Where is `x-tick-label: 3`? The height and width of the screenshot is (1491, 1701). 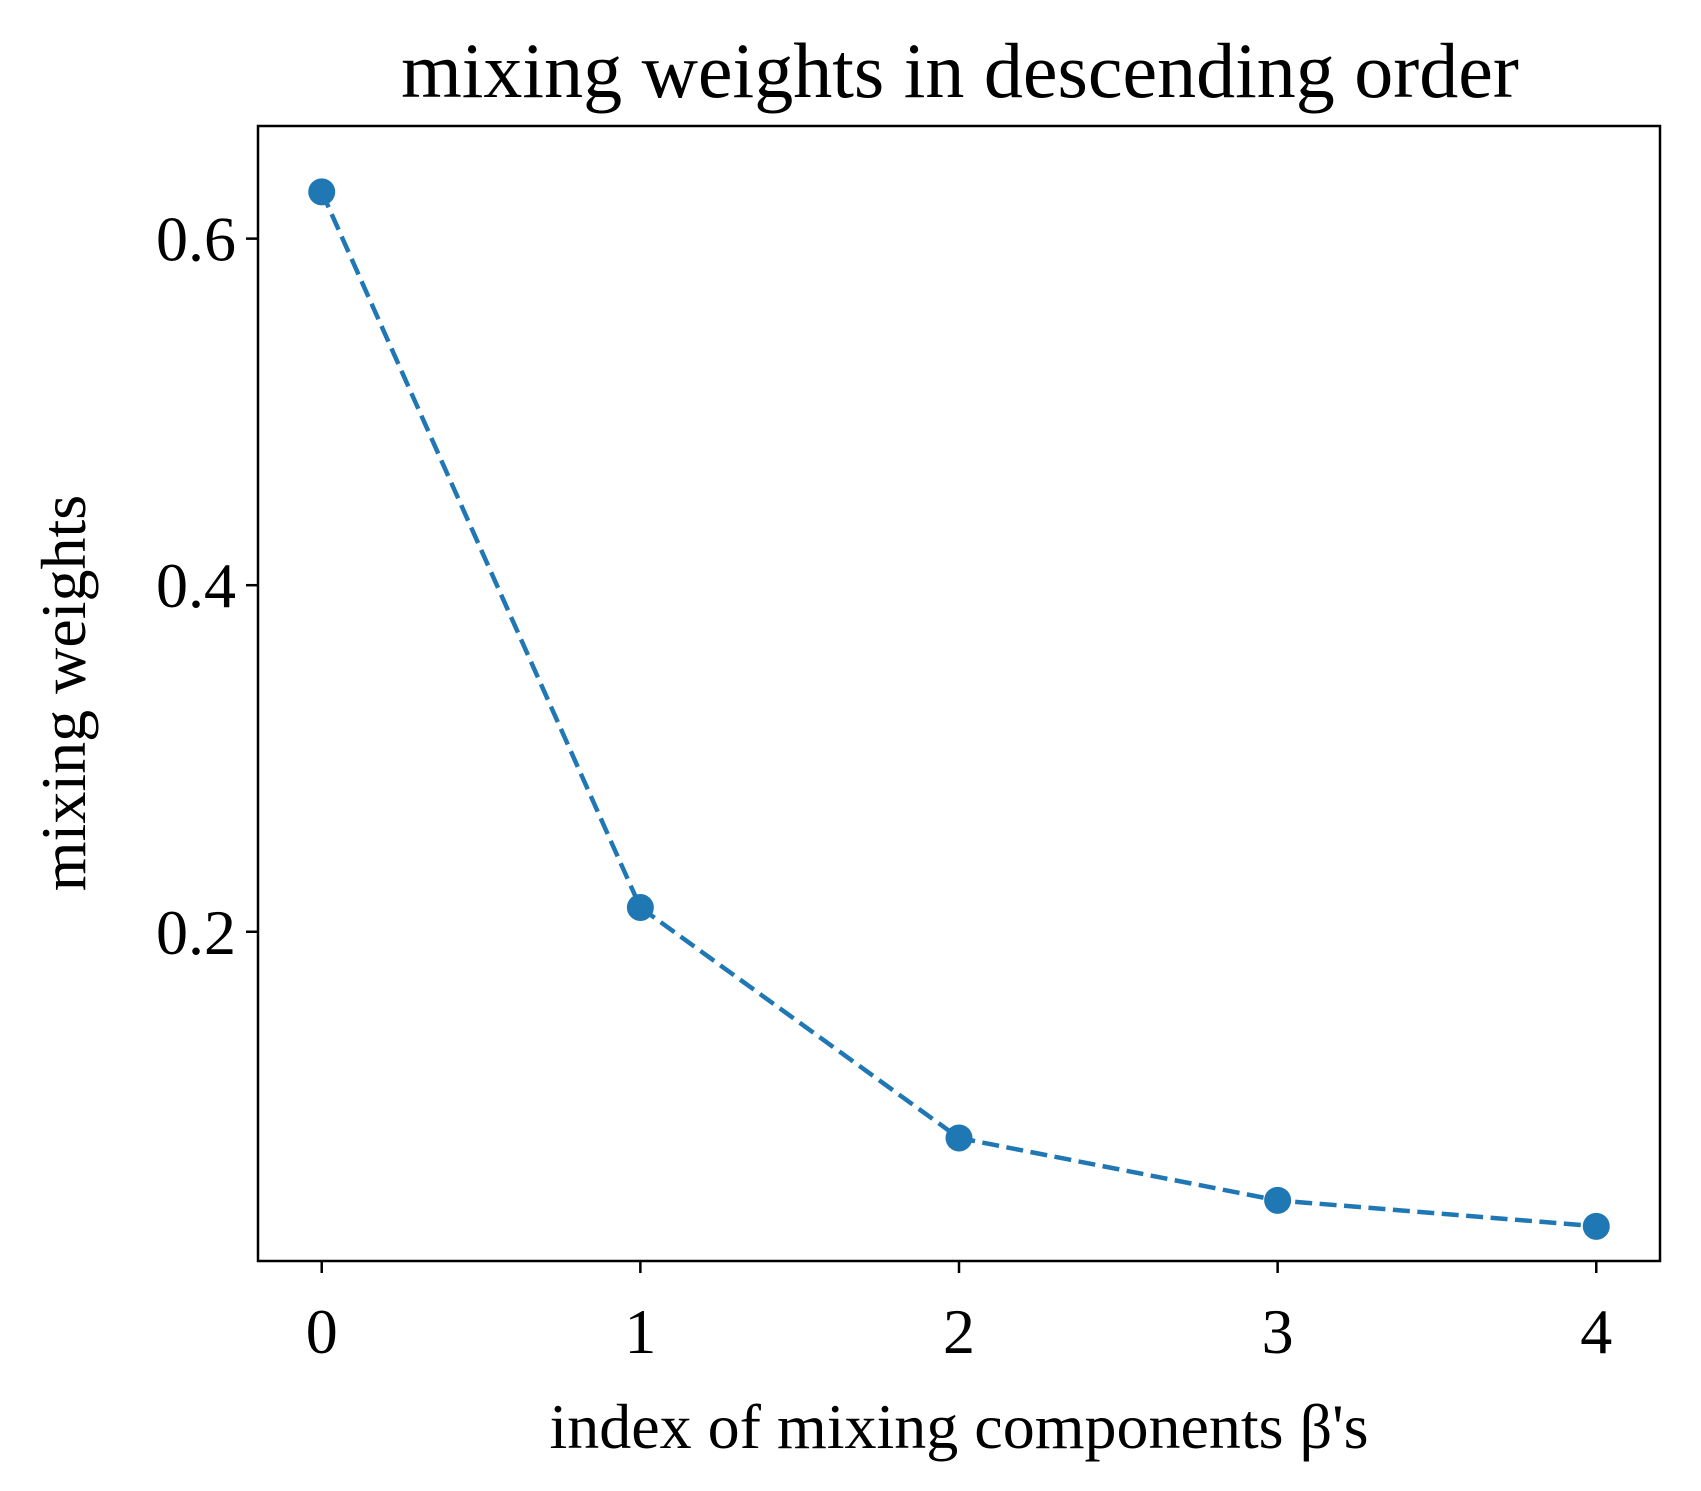 x-tick-label: 3 is located at coordinates (1278, 1331).